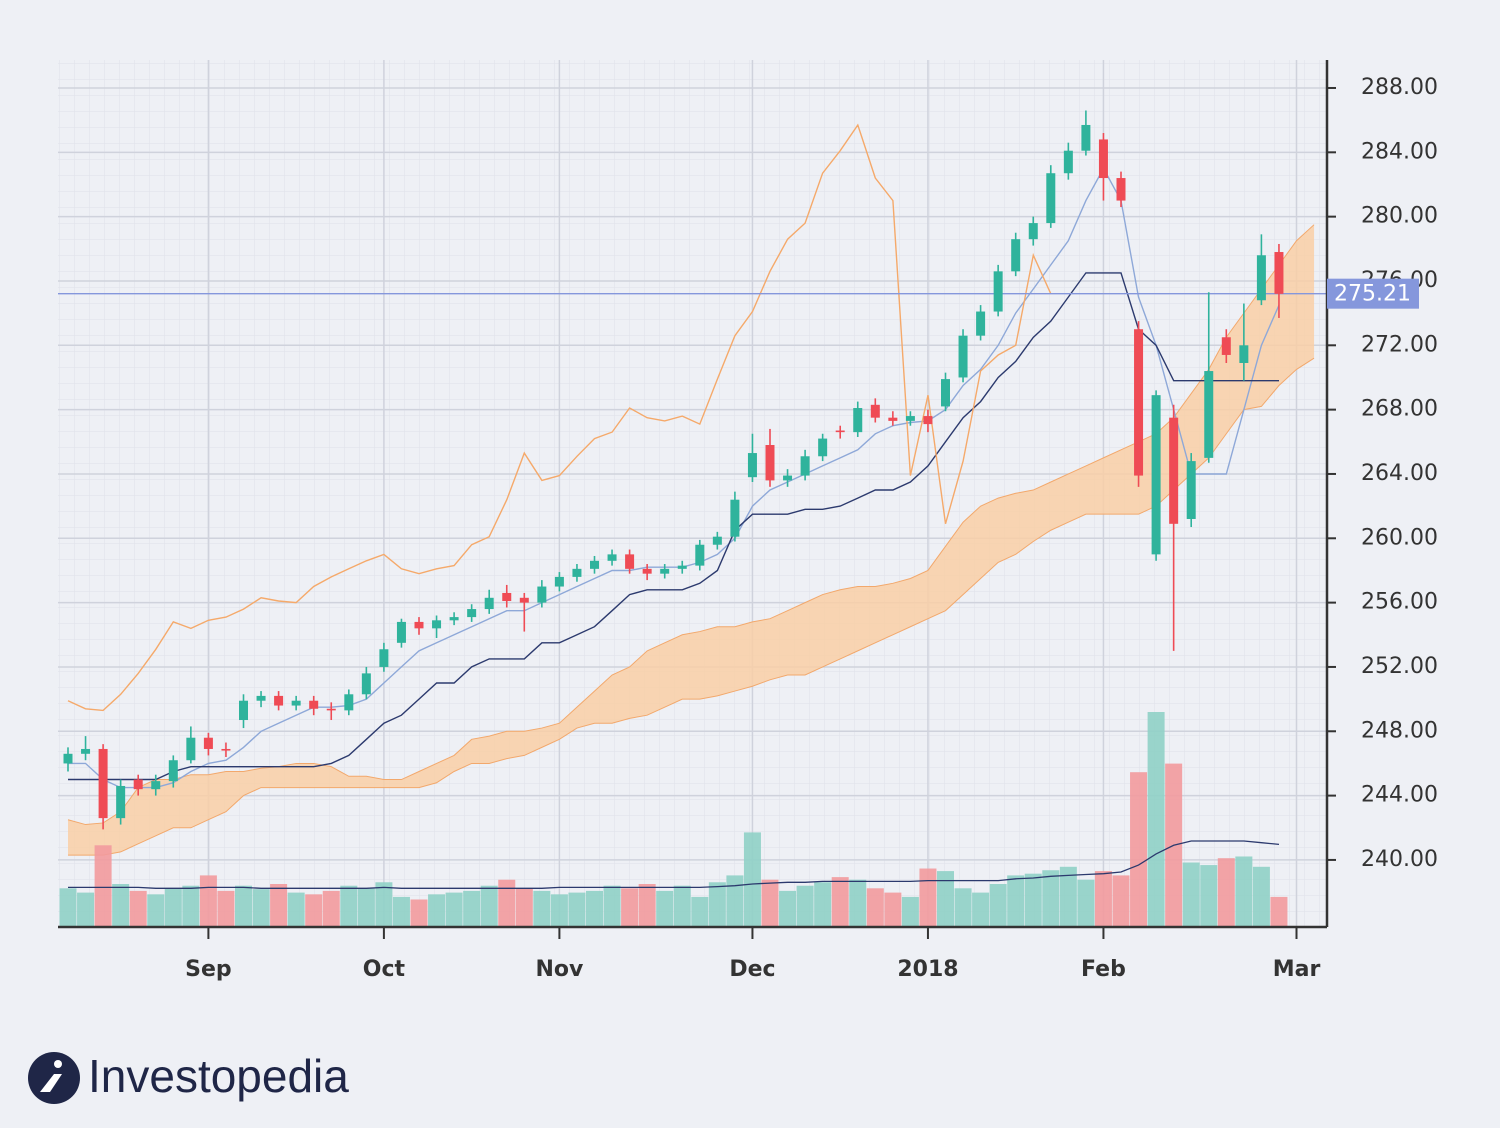  Describe the element at coordinates (1399, 666) in the screenshot. I see `y-tick-label: 252.00` at that location.